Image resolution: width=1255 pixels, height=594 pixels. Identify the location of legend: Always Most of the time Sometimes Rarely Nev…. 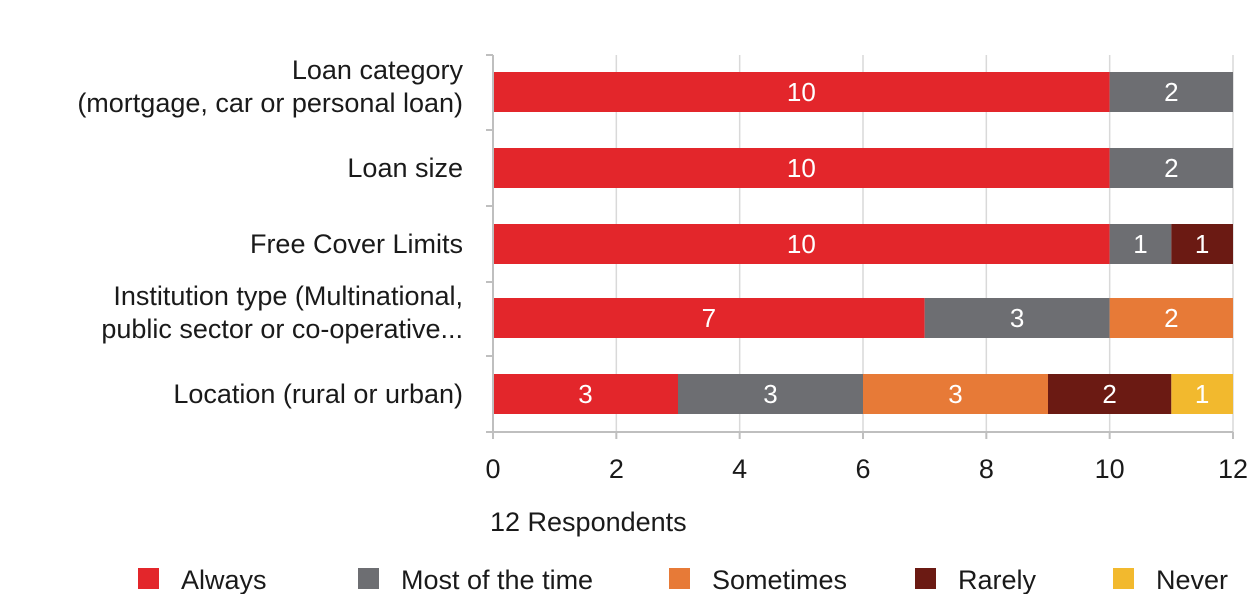
(683, 579).